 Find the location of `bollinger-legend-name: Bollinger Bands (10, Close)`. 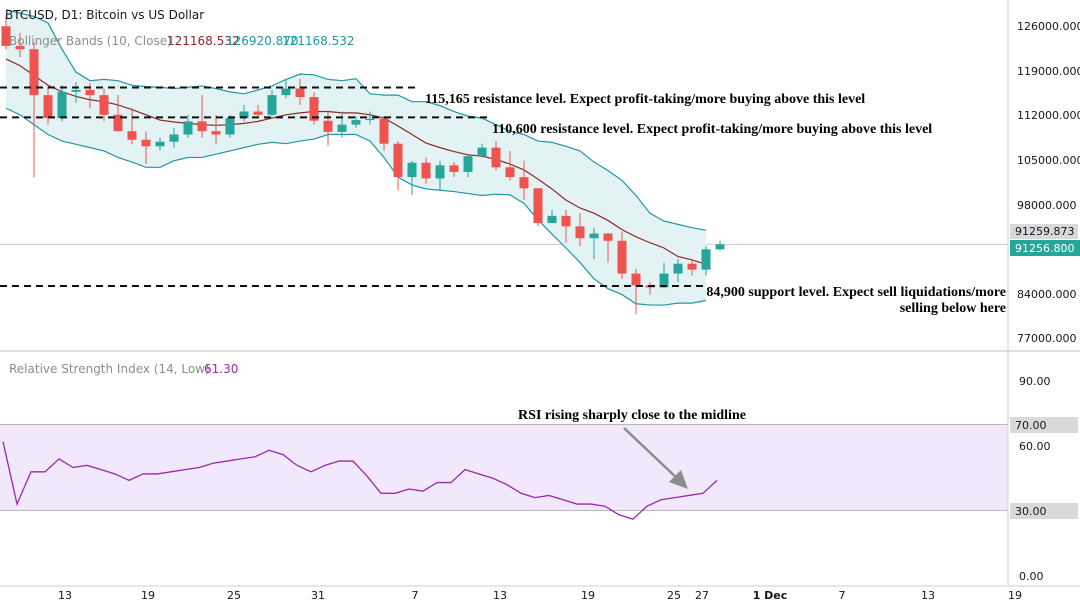

bollinger-legend-name: Bollinger Bands (10, Close) is located at coordinates (90, 41).